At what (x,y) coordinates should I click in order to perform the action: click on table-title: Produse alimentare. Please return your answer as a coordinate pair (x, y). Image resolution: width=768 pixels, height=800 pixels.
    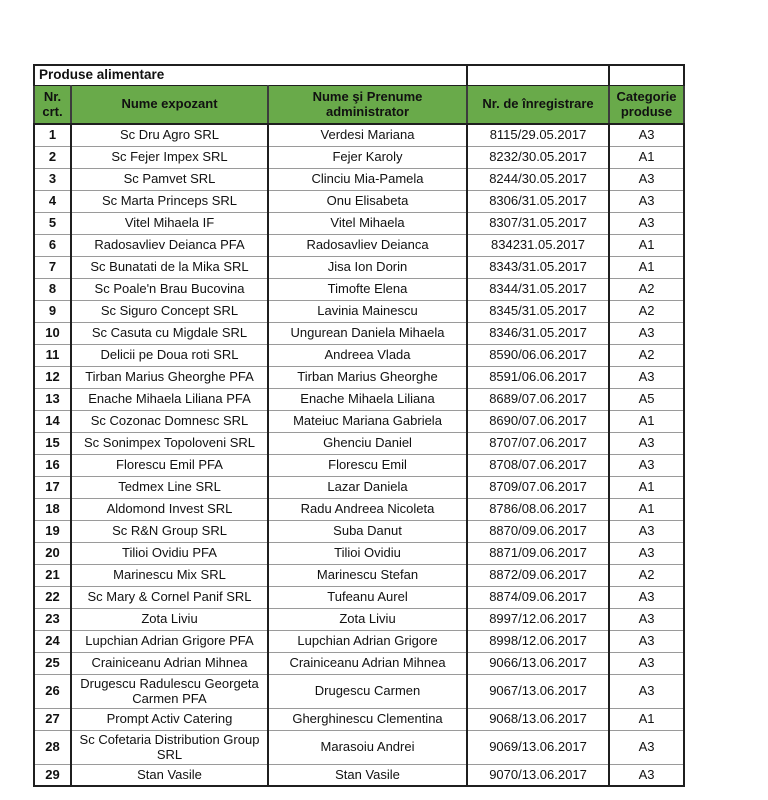
    Looking at the image, I should click on (250, 75).